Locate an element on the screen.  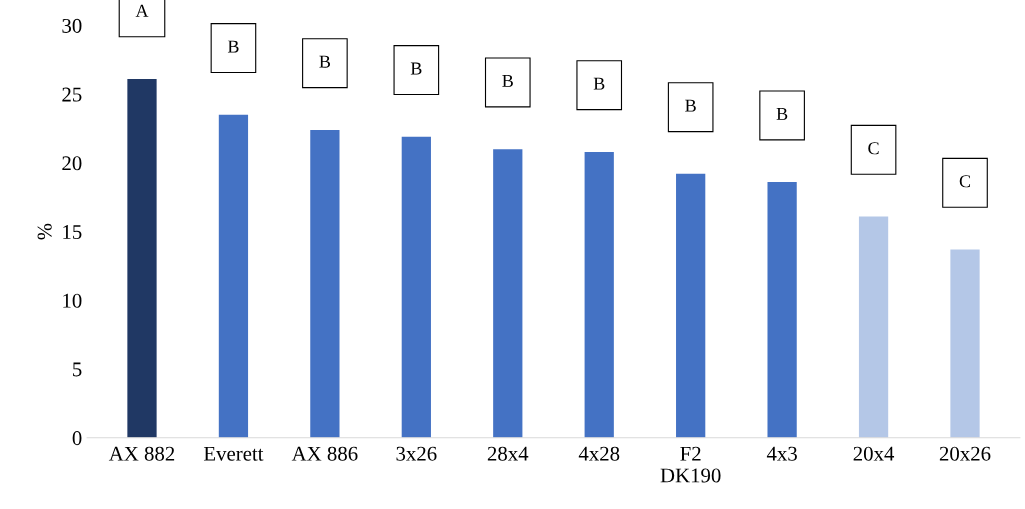
y-tick-label: 10 is located at coordinates (72, 300).